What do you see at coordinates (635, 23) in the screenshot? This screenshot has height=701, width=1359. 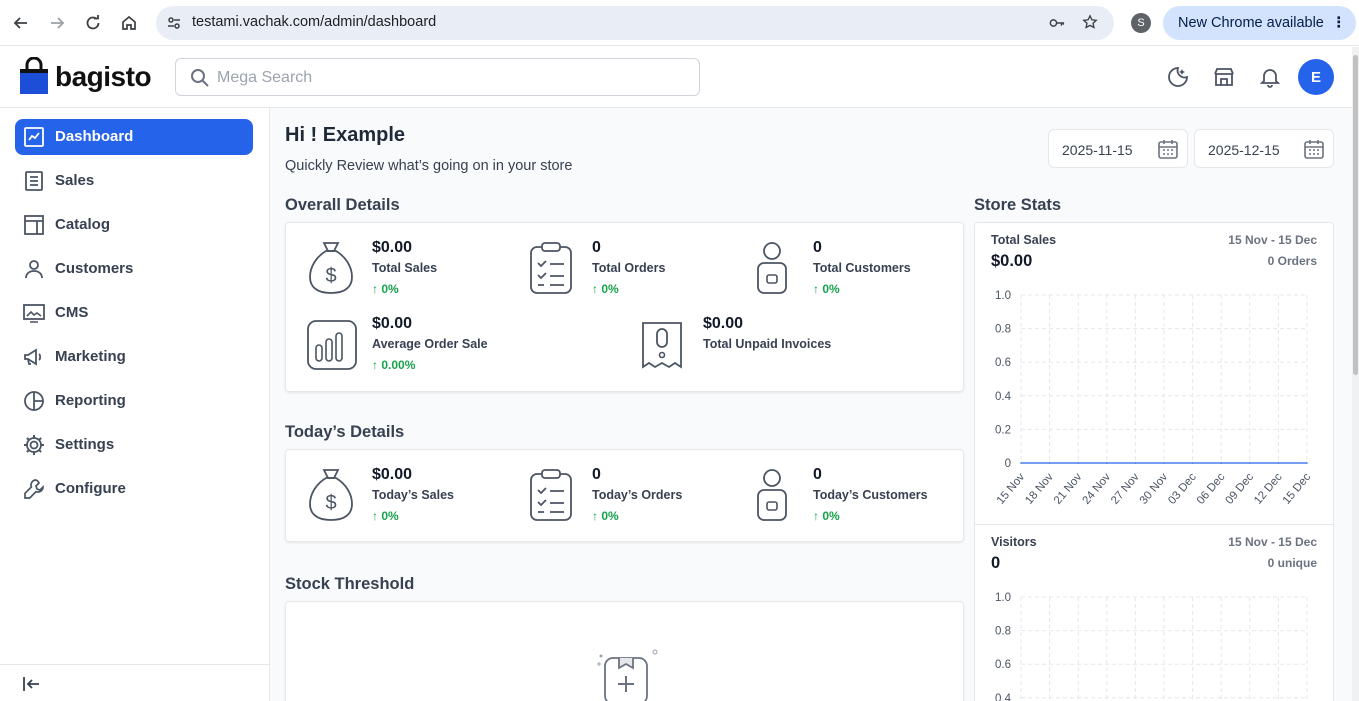 I see `address-bar: testami.vachak.com/admin/dashboard` at bounding box center [635, 23].